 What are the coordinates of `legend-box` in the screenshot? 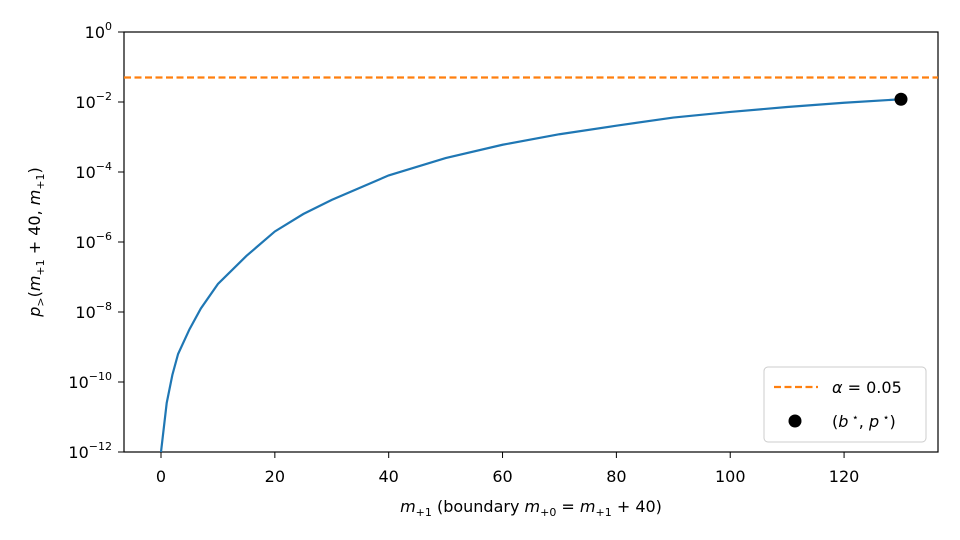 It's located at (845, 404).